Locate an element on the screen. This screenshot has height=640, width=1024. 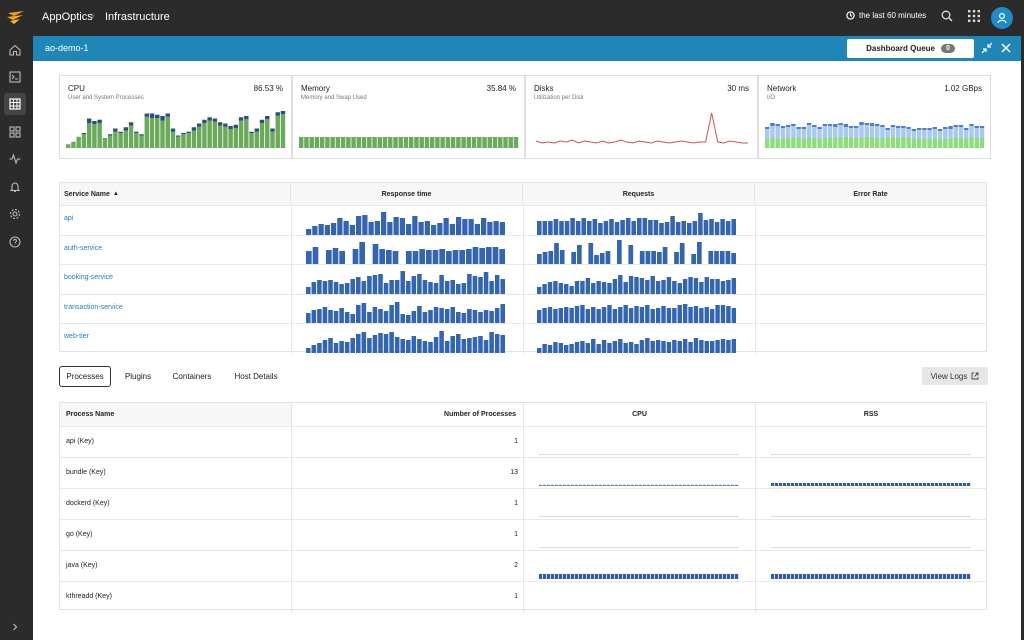
help-icon is located at coordinates (15, 242).